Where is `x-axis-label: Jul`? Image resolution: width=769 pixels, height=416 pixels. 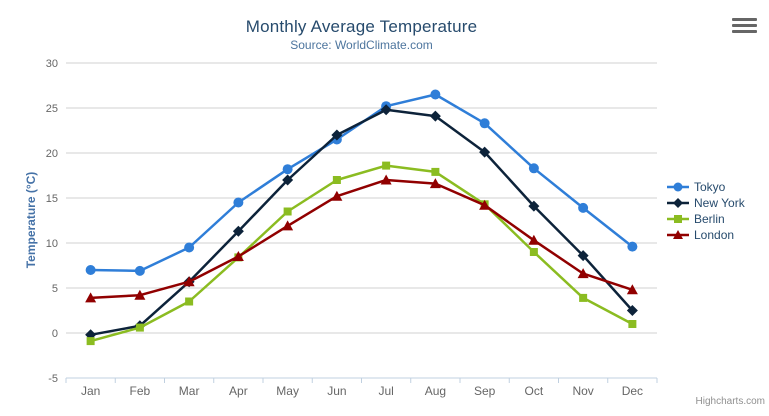 x-axis-label: Jul is located at coordinates (385, 391).